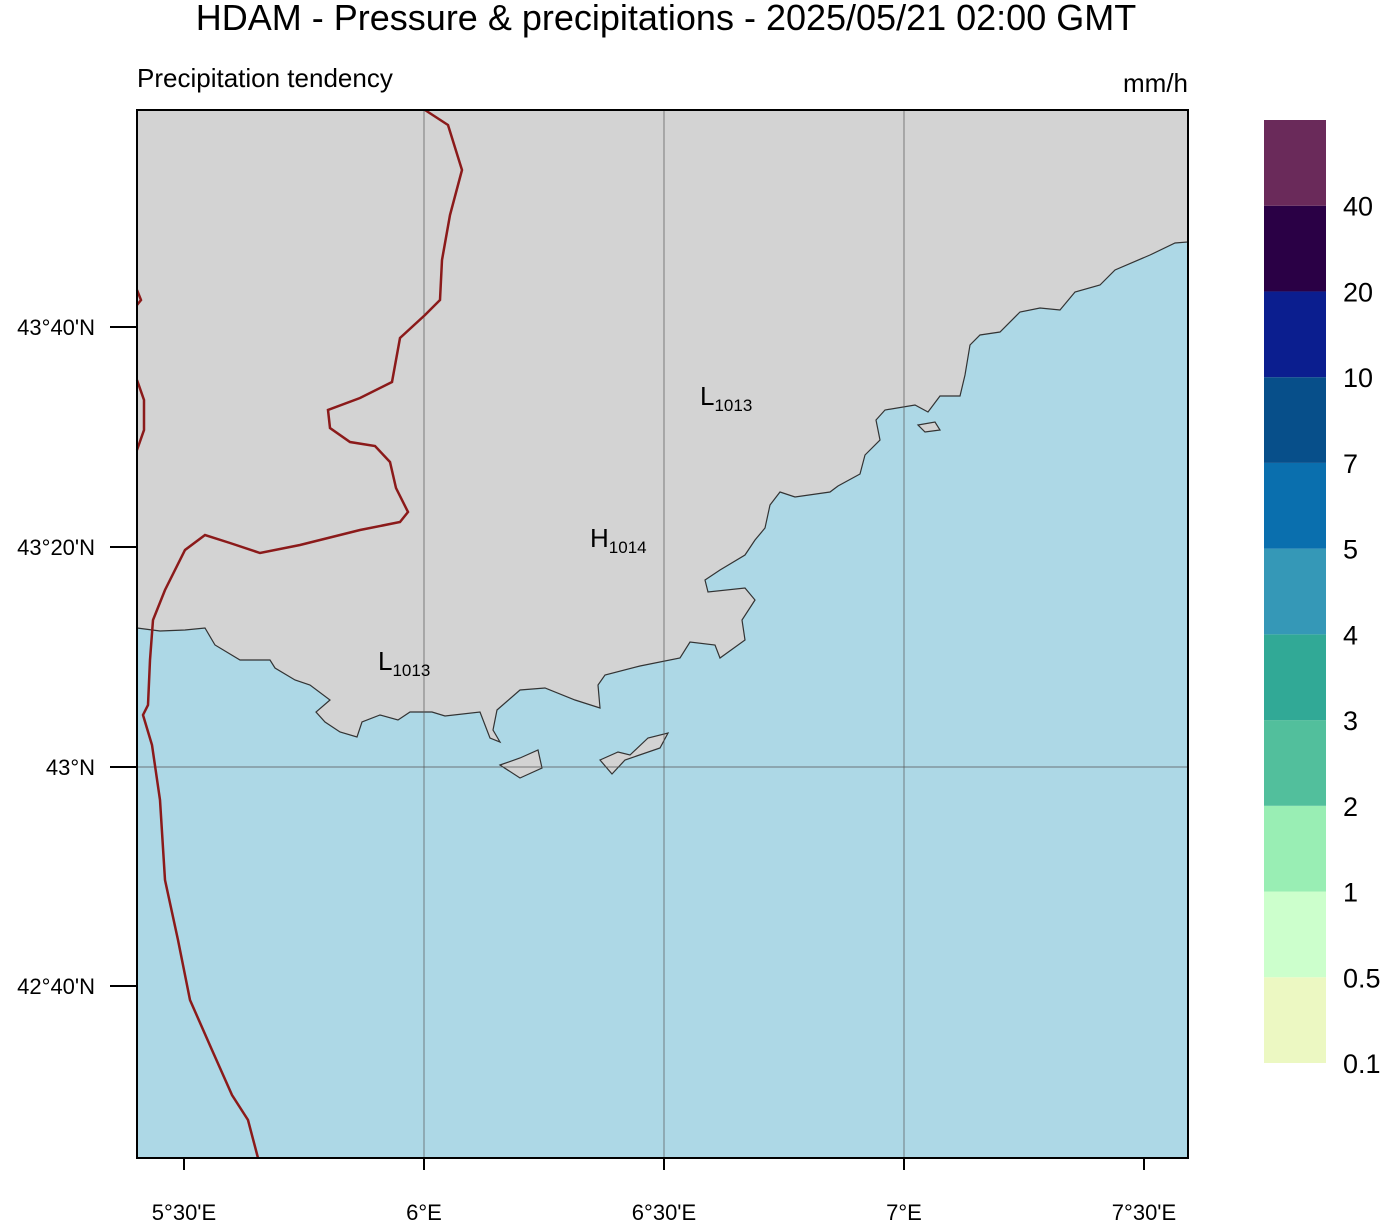 Image resolution: width=1386 pixels, height=1230 pixels. Describe the element at coordinates (904, 1212) in the screenshot. I see `x-tick-label: 7°E` at that location.